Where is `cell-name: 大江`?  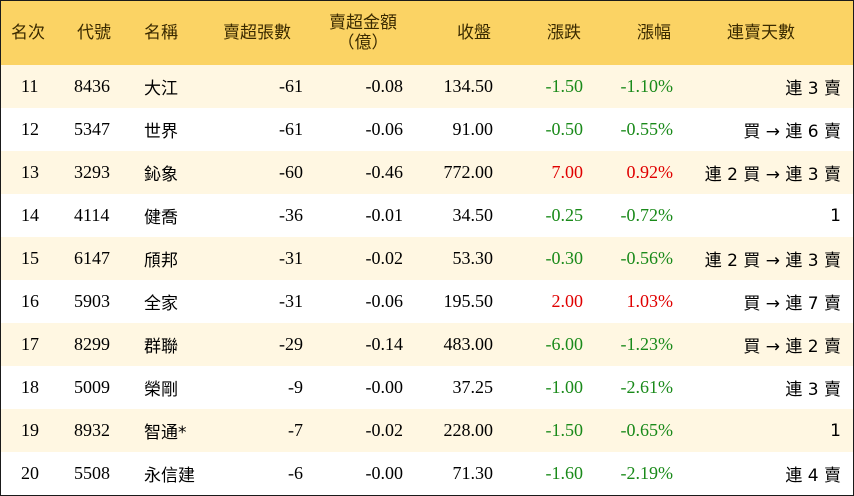 cell-name: 大江 is located at coordinates (161, 89).